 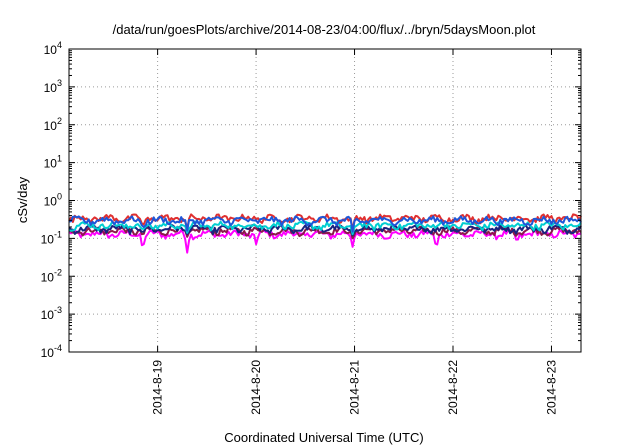 What do you see at coordinates (22, 199) in the screenshot?
I see `y-axis-label: cSv/day` at bounding box center [22, 199].